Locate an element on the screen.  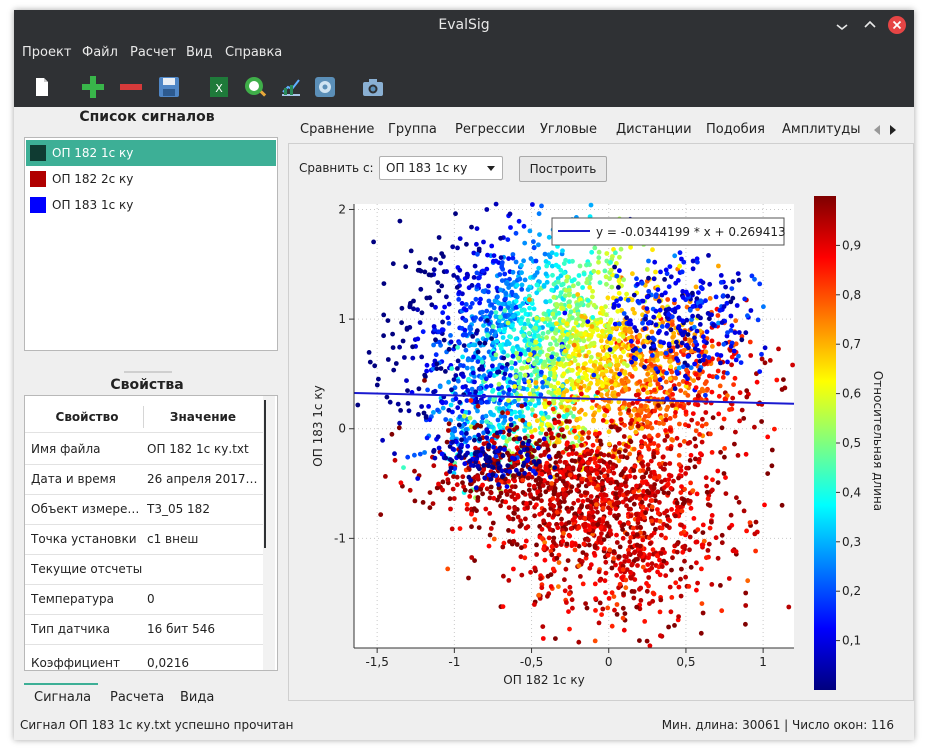
toolbar: X is located at coordinates (464, 86).